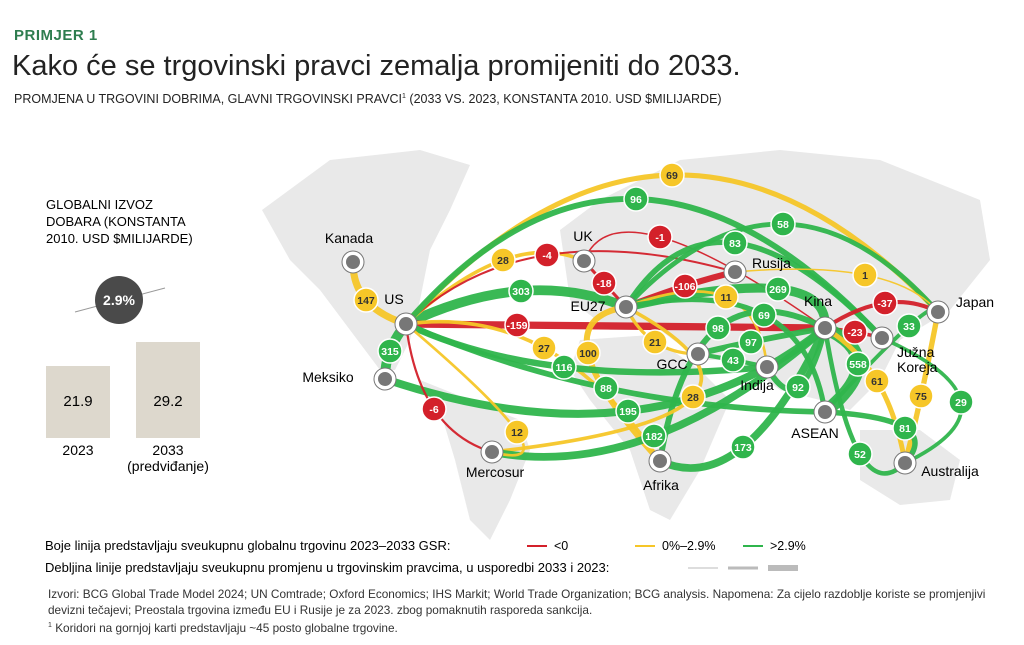 The image size is (1024, 645). What do you see at coordinates (404, 96) in the screenshot?
I see `subtitle-note: 1` at bounding box center [404, 96].